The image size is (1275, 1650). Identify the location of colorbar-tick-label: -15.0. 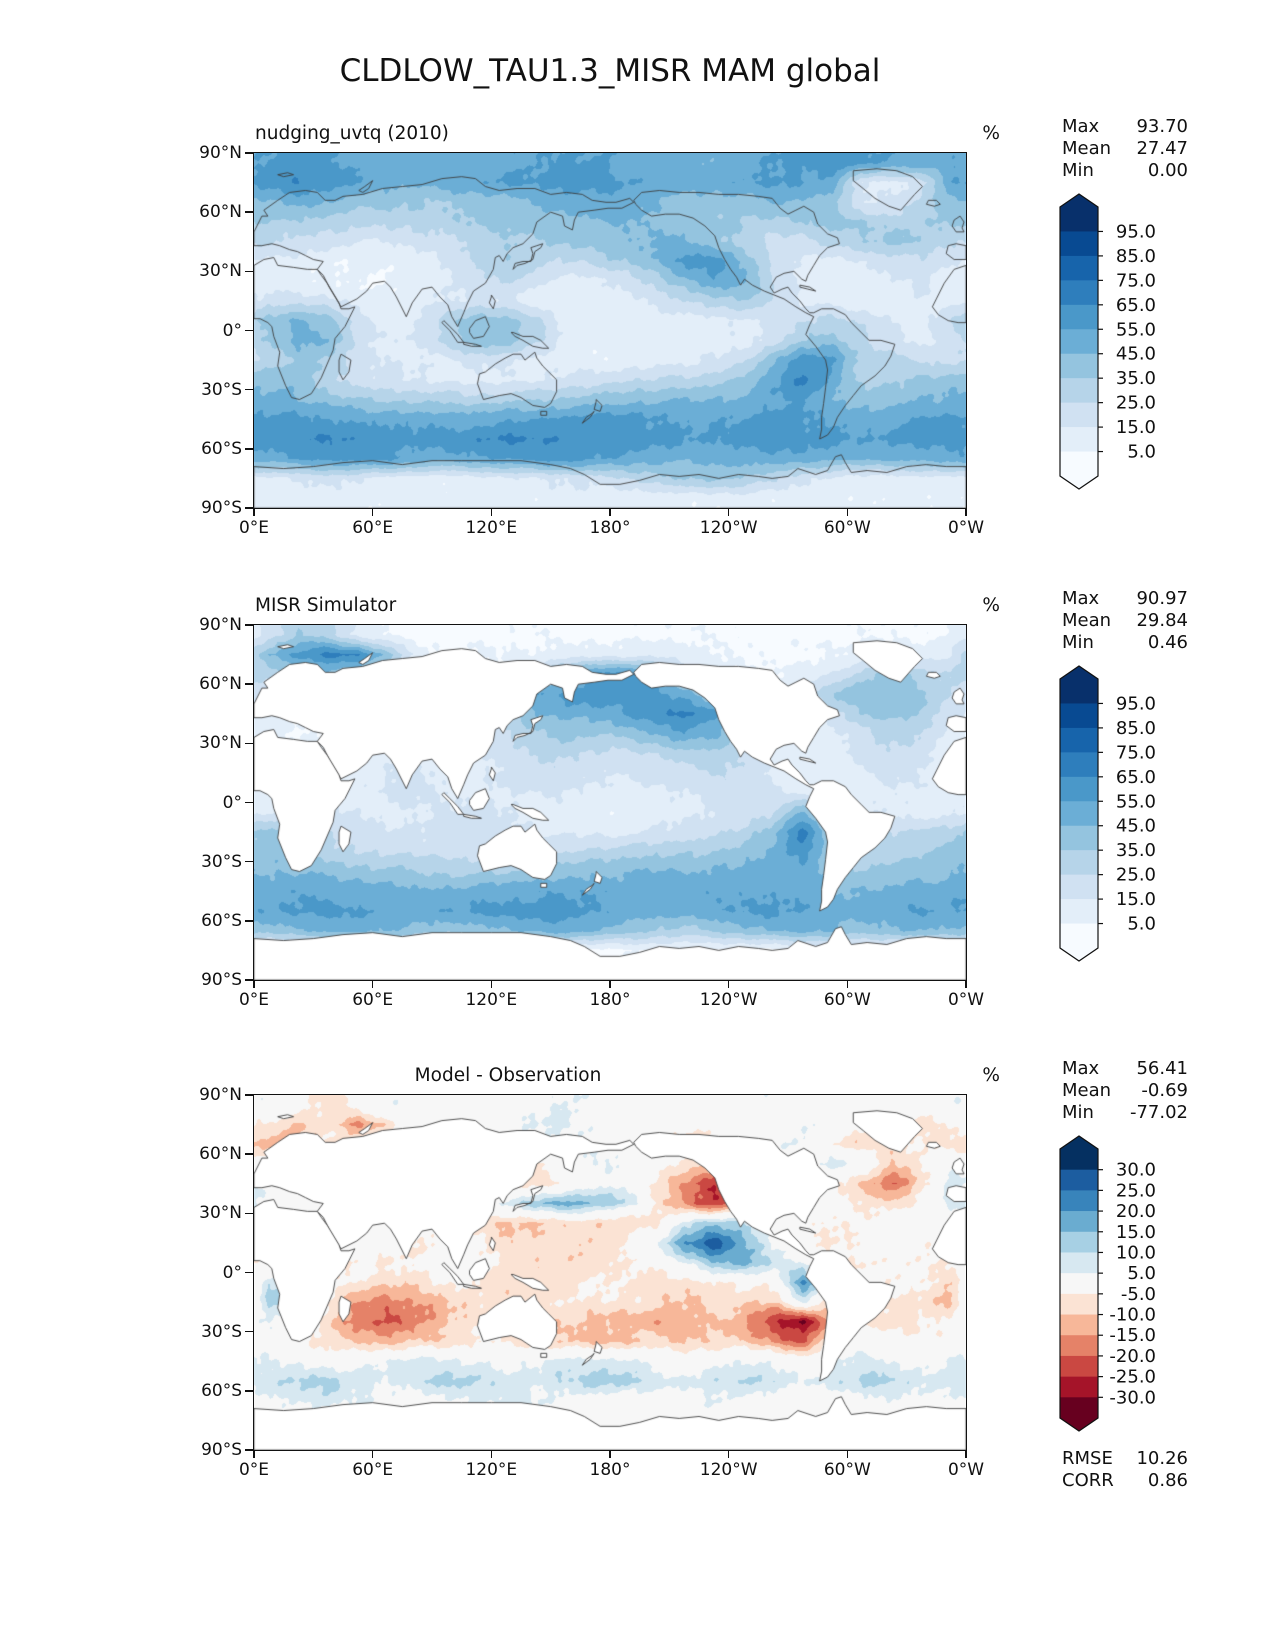
(1132, 1335).